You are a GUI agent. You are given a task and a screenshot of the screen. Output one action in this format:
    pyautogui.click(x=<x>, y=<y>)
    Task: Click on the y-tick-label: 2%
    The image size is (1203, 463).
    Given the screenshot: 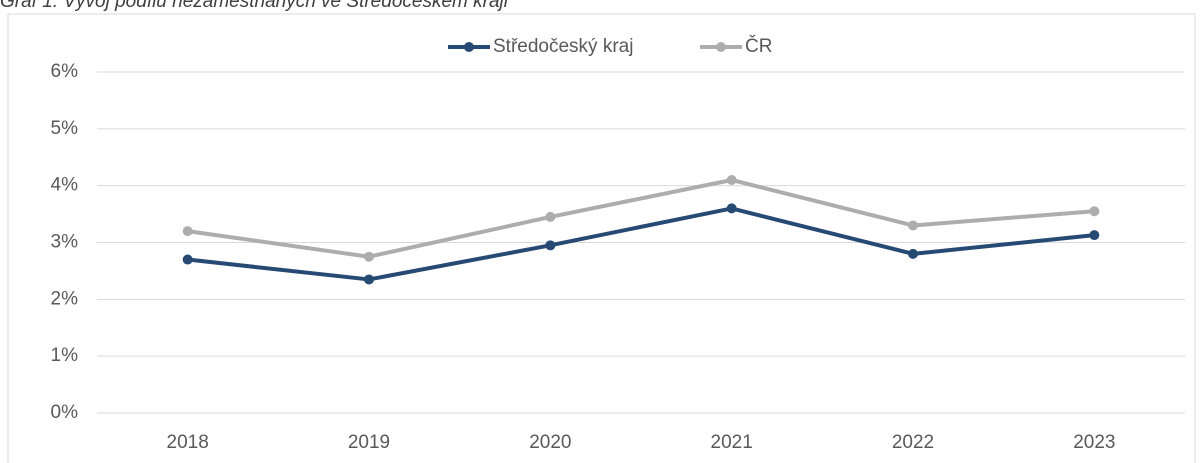 What is the action you would take?
    pyautogui.click(x=65, y=298)
    